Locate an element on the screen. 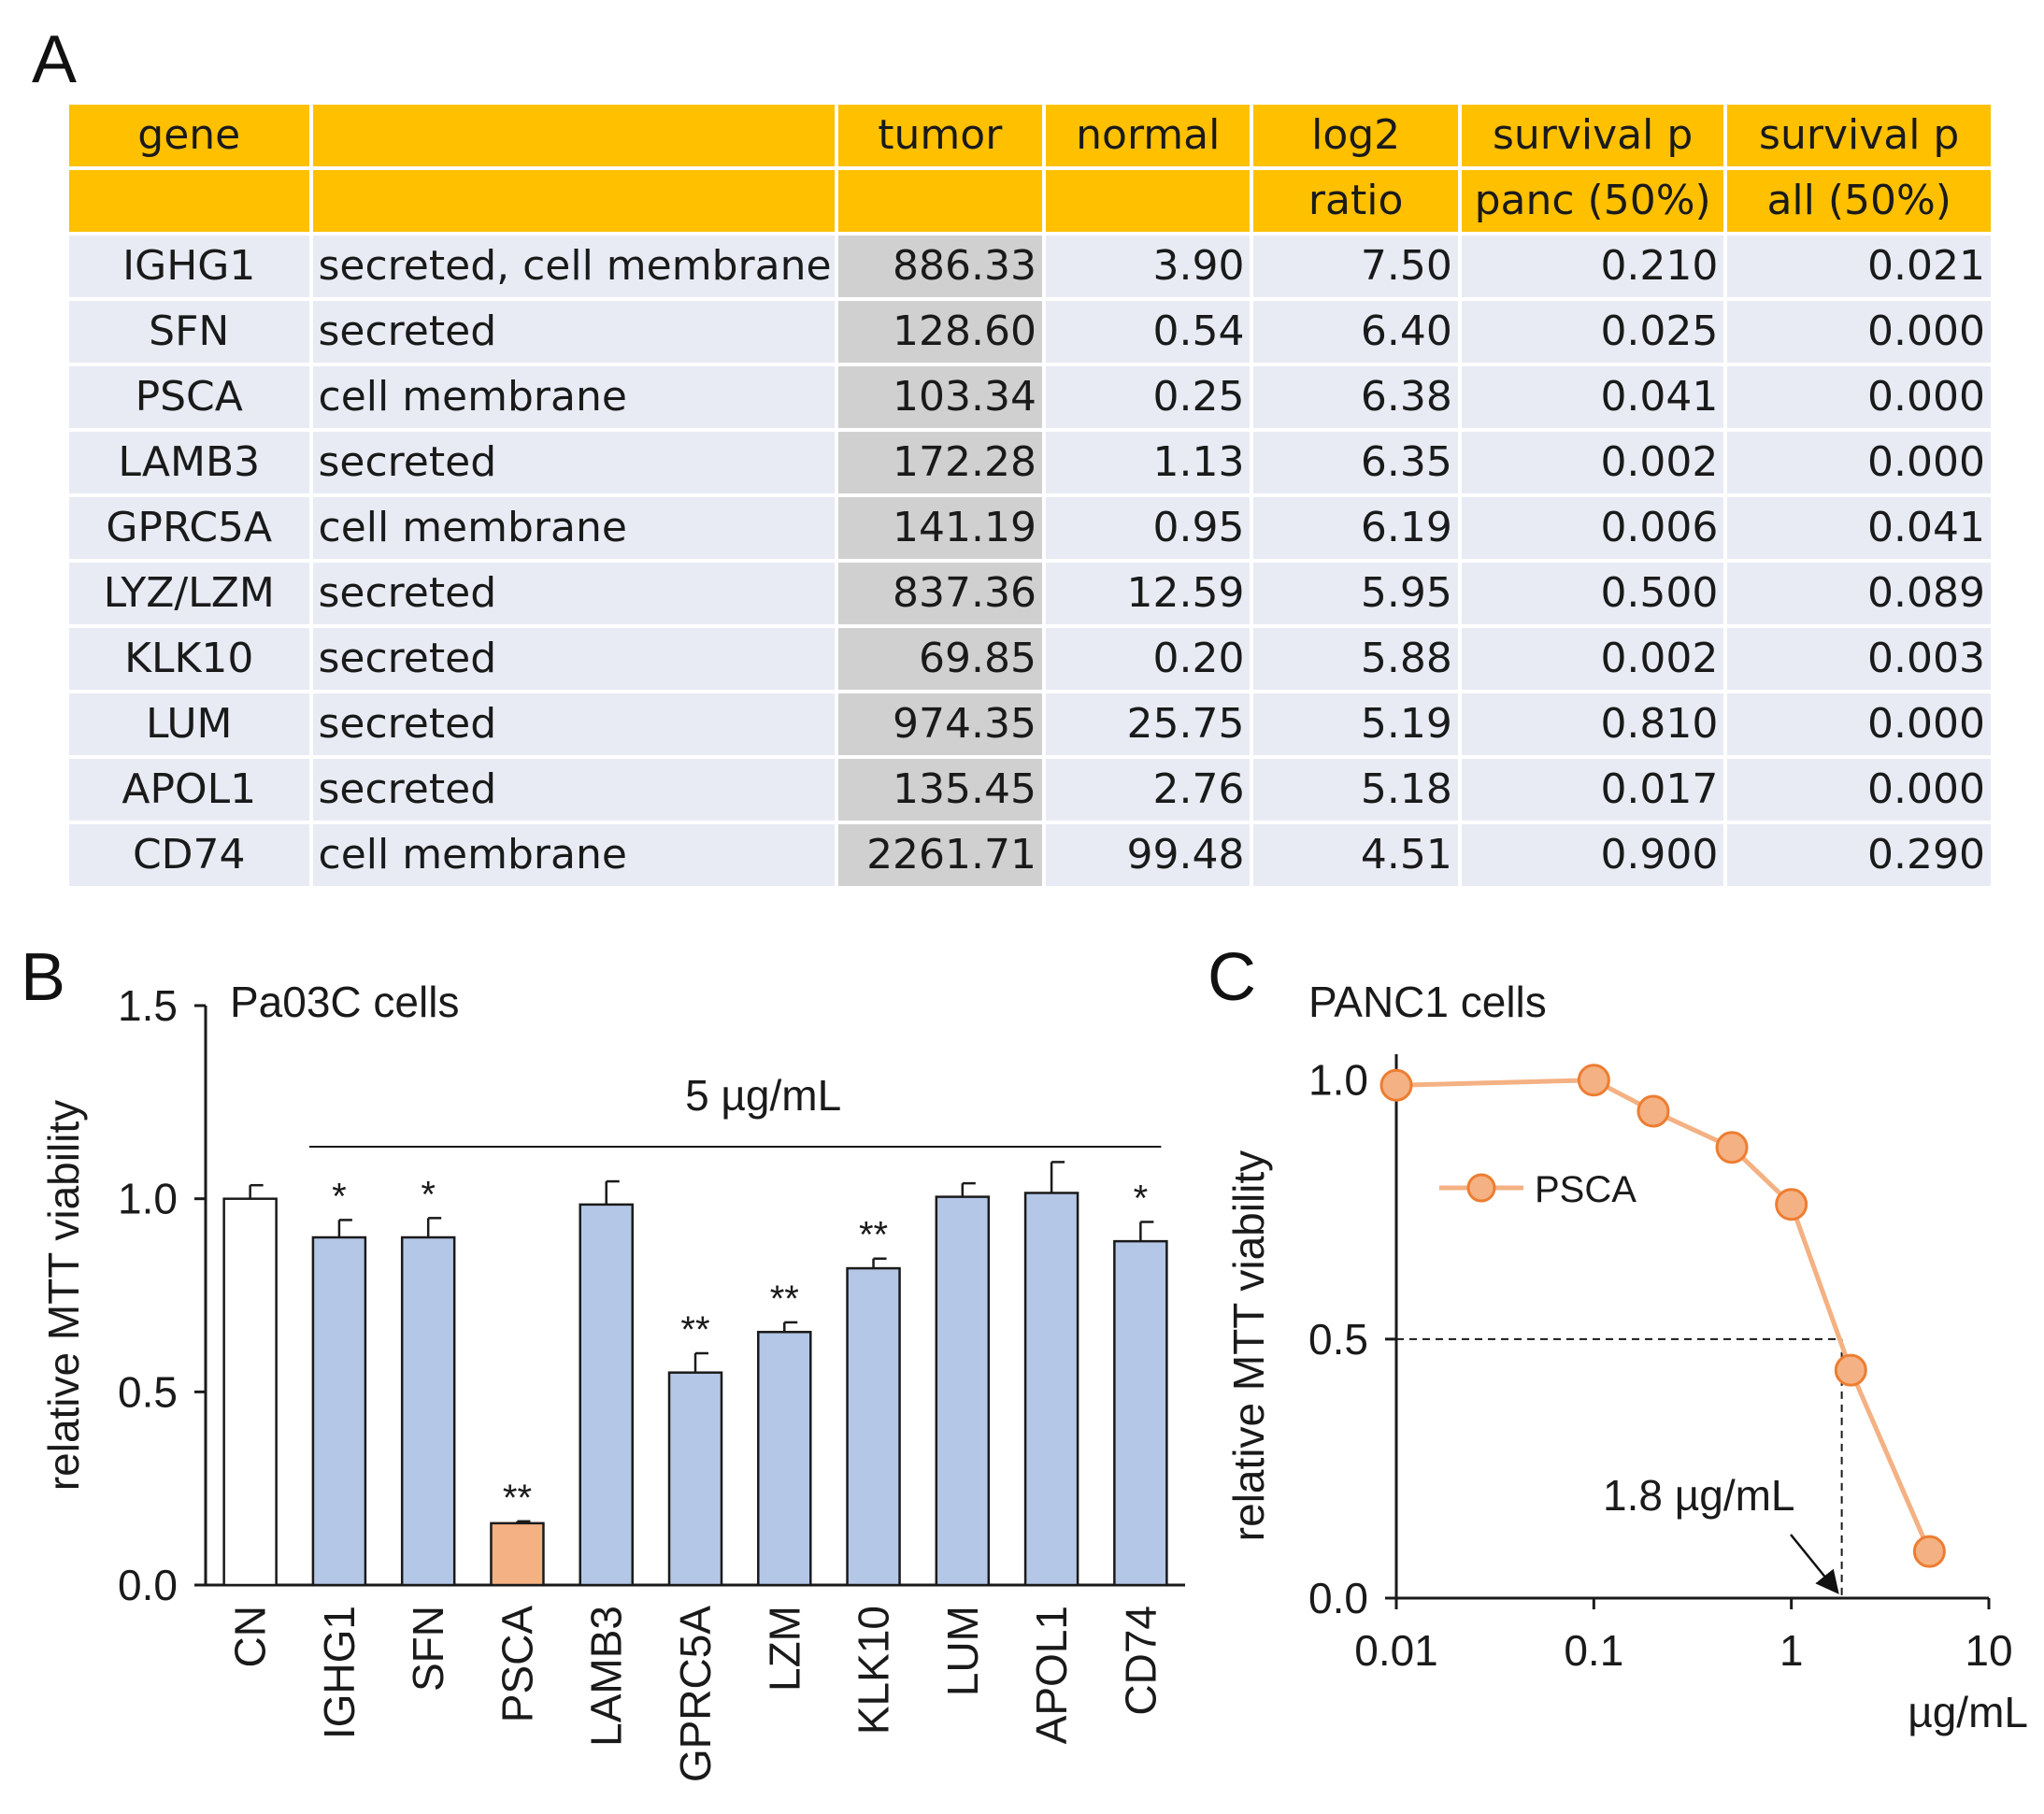  bar-klk10 is located at coordinates (873, 1426).